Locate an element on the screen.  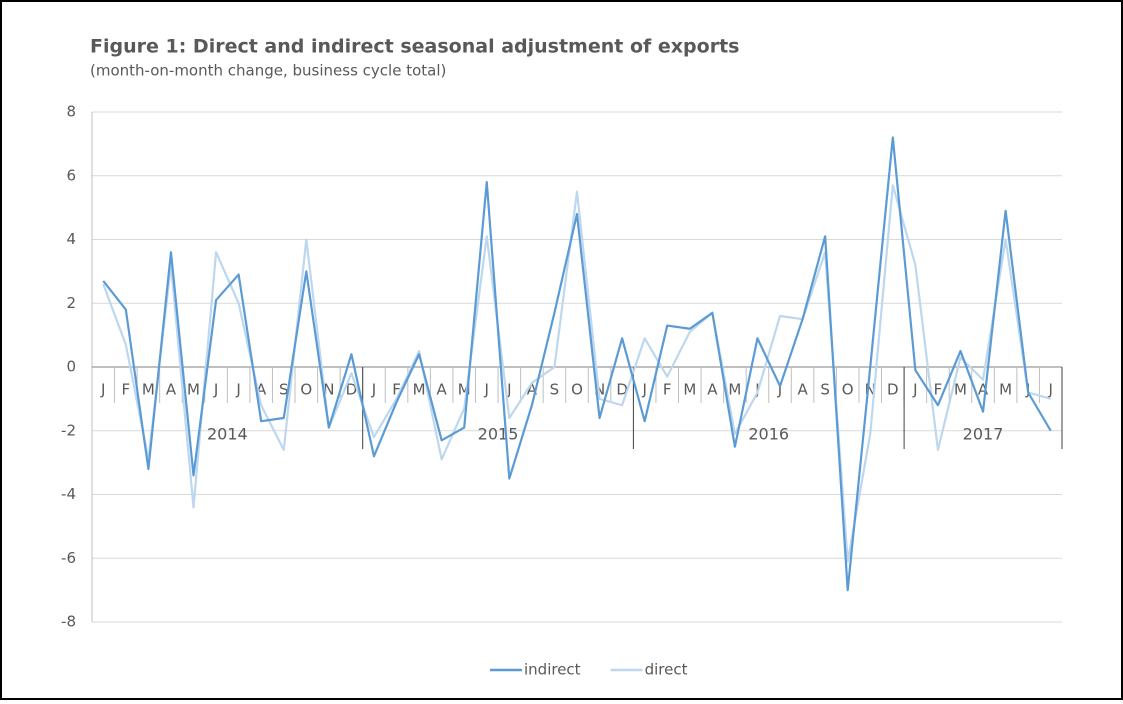
x-group-label: 2015 is located at coordinates (498, 434).